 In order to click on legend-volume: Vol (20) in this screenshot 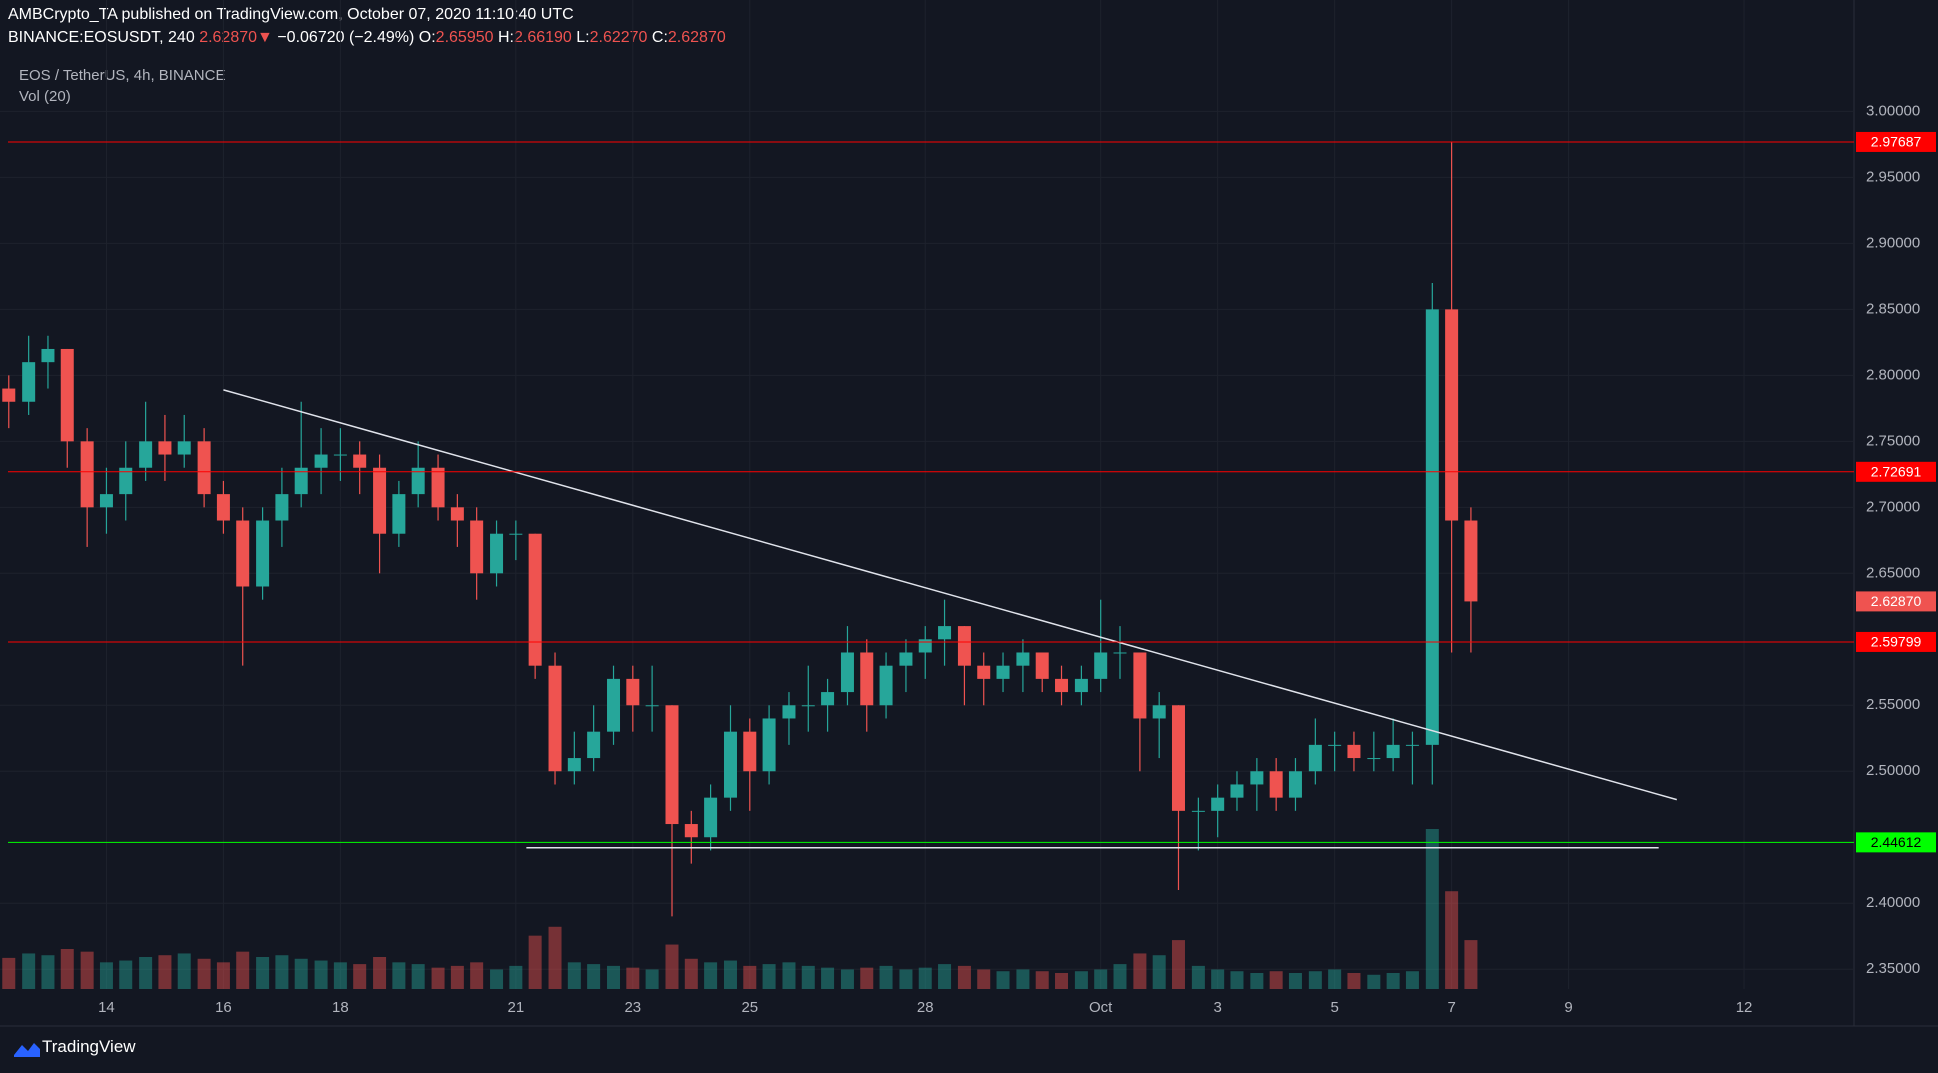, I will do `click(45, 96)`.